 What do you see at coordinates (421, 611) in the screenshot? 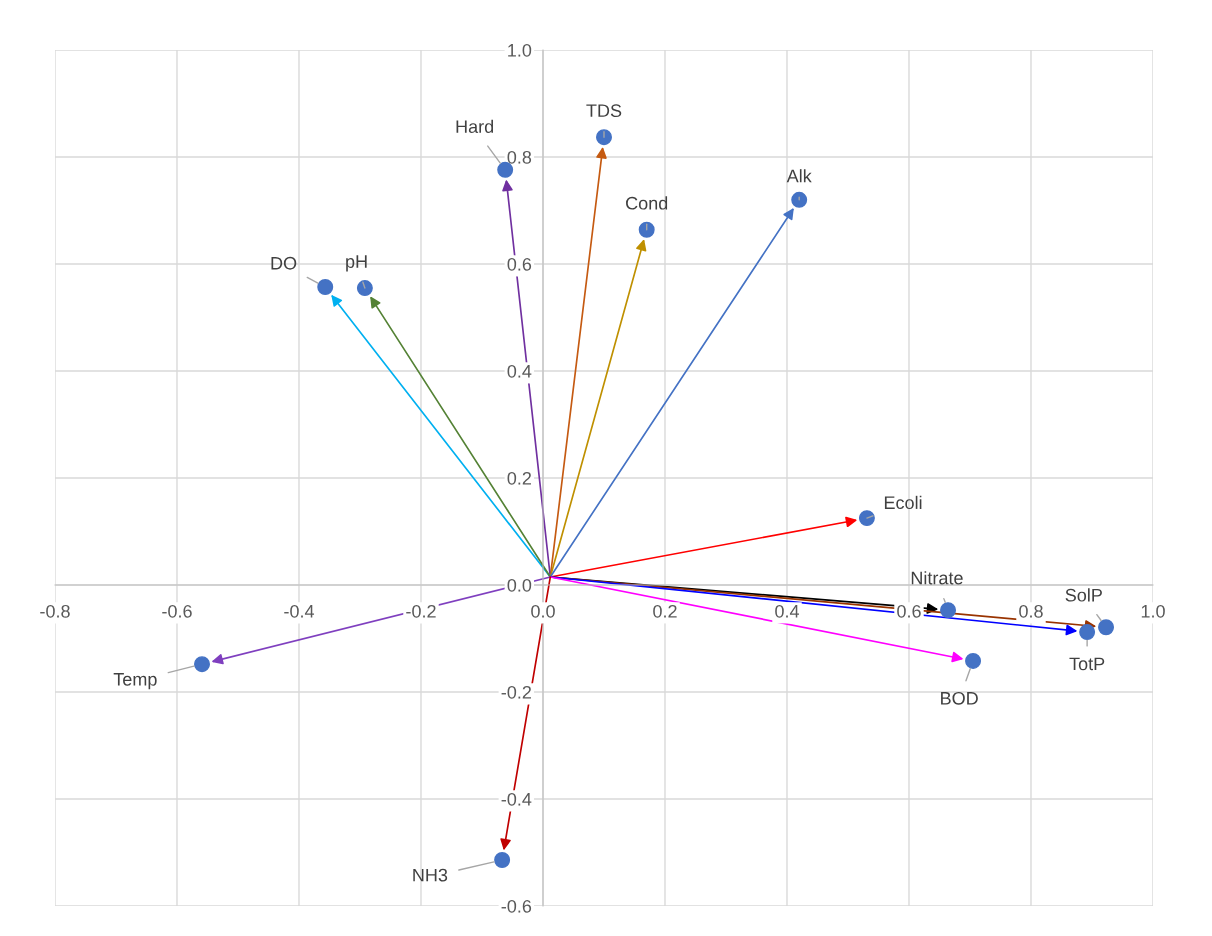
I see `x-tick-label: -0.2` at bounding box center [421, 611].